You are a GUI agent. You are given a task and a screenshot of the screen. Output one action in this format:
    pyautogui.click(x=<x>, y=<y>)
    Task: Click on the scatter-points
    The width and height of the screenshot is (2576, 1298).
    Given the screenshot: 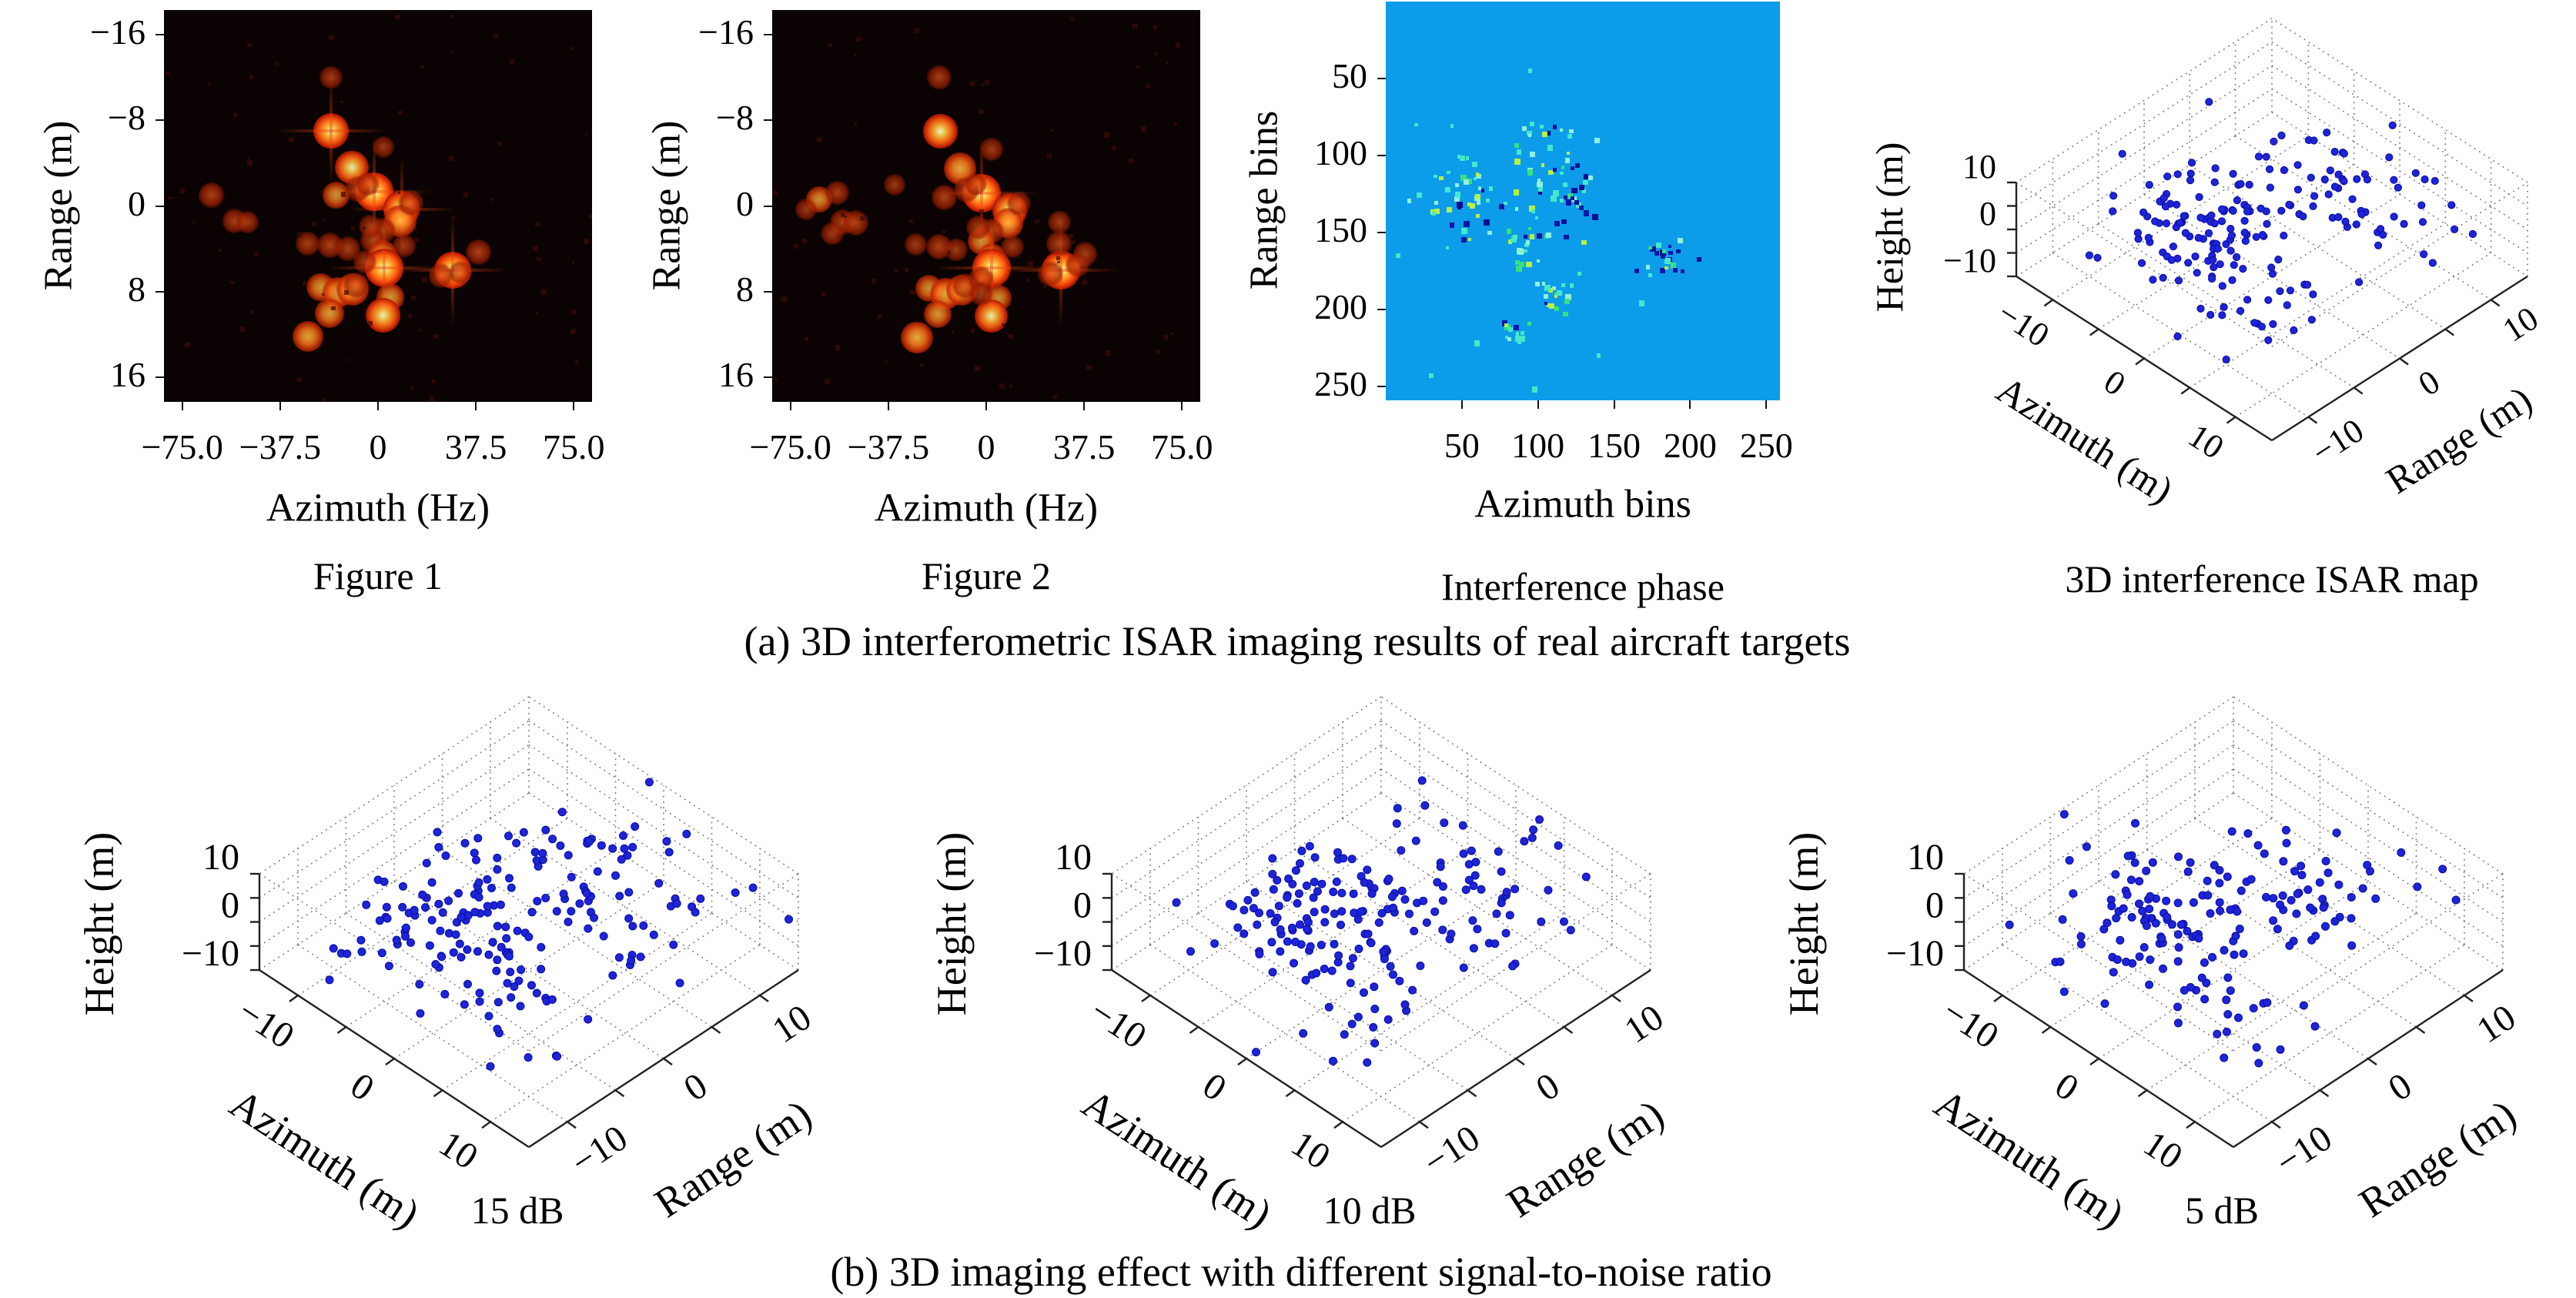 What is the action you would take?
    pyautogui.click(x=2233, y=939)
    